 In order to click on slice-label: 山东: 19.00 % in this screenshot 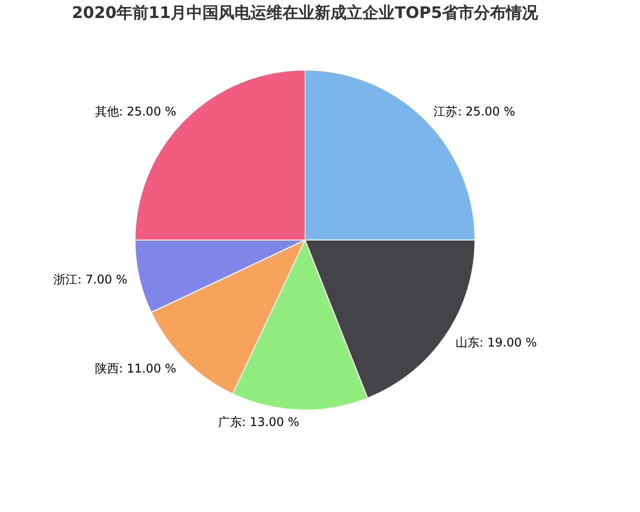, I will do `click(496, 342)`.